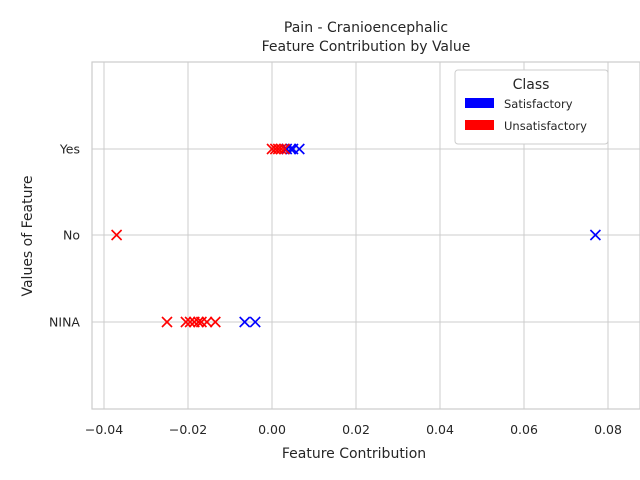 The width and height of the screenshot is (640, 480). I want to click on legend: Class Satisfactory Unsatisfactory, so click(531, 107).